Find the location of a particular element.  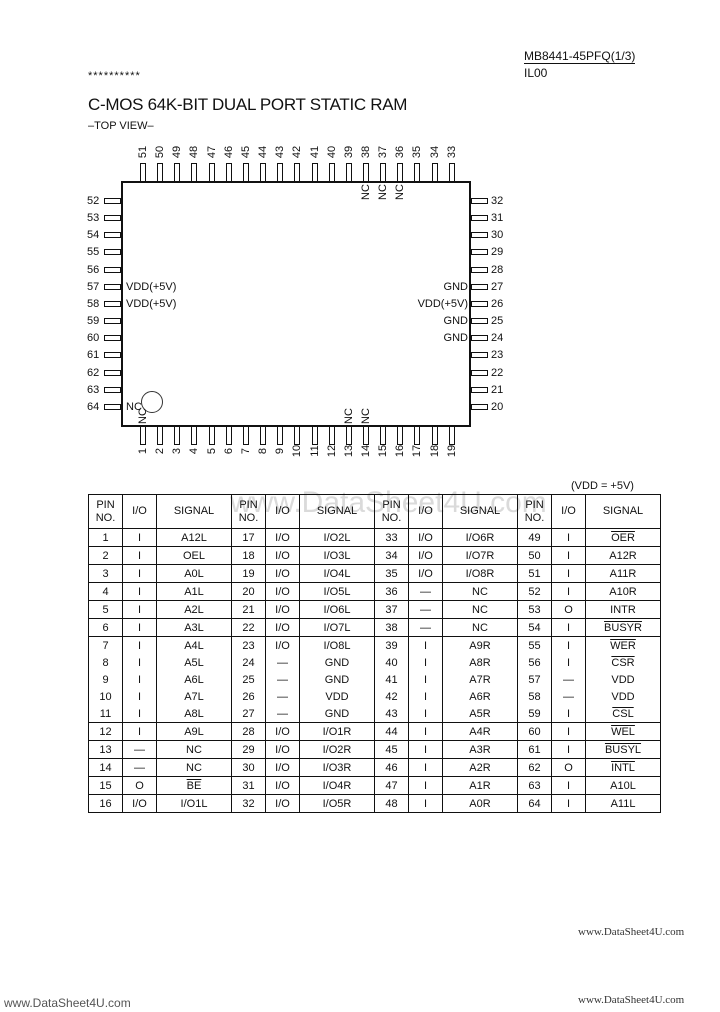

signal-cell: GND is located at coordinates (337, 679).